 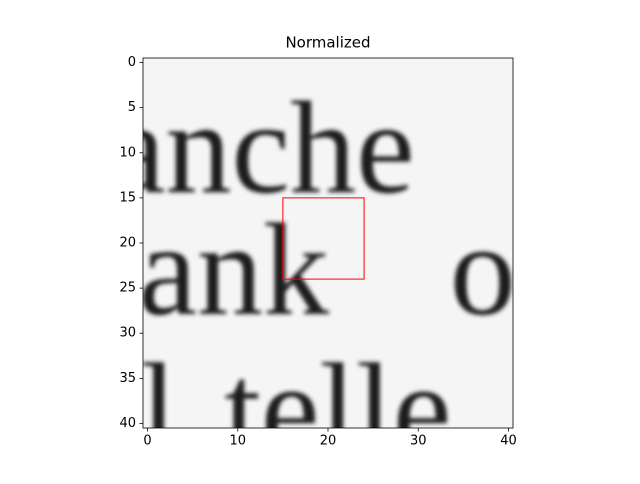 What do you see at coordinates (233, 269) in the screenshot?
I see `image-text: ank` at bounding box center [233, 269].